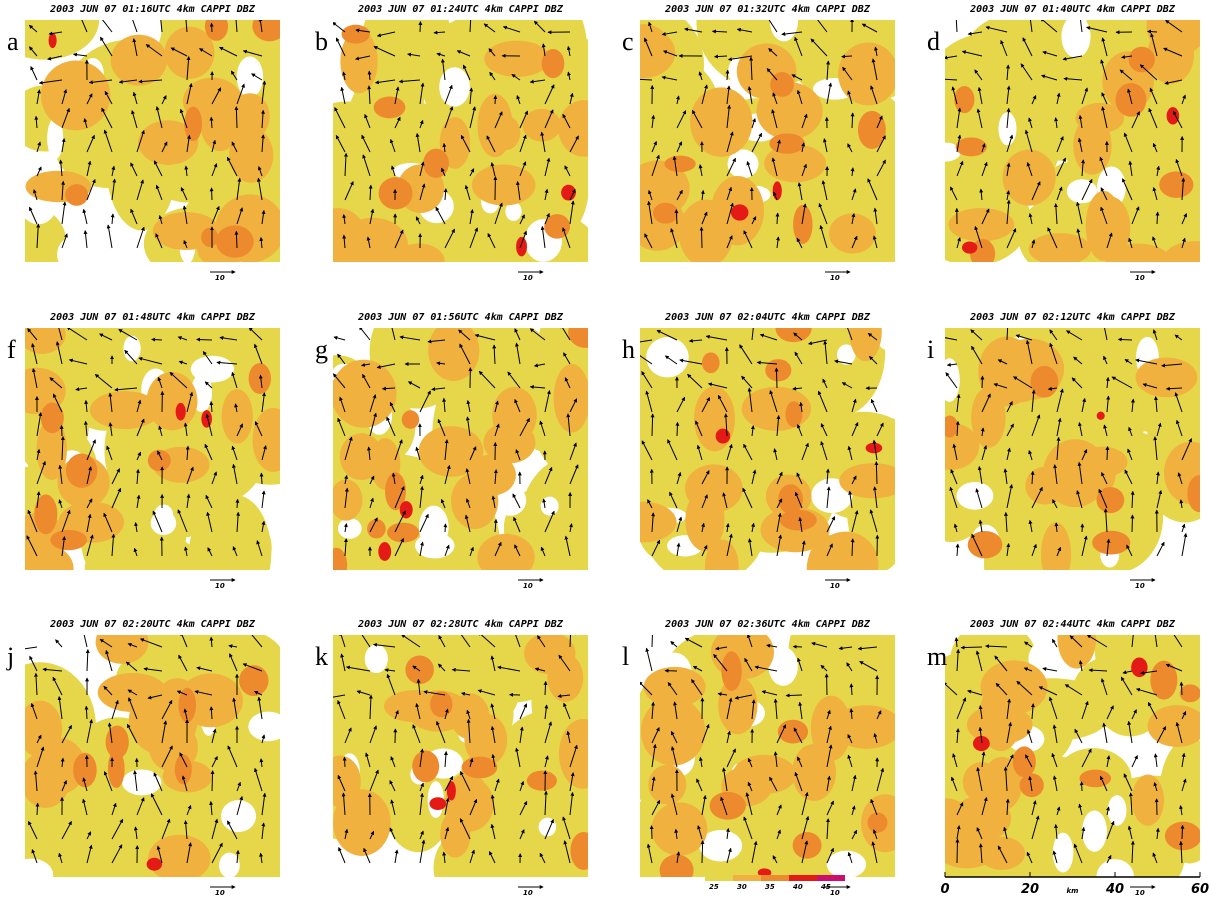  Describe the element at coordinates (1063, 758) in the screenshot. I see `panel: 2003 JUN 07 02:44UTC 4km CAPPI DBZ m 10` at that location.